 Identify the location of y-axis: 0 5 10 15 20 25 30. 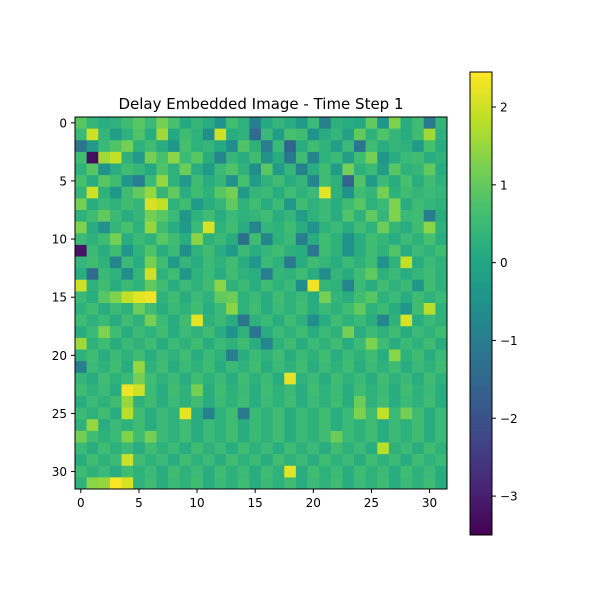
(63, 297).